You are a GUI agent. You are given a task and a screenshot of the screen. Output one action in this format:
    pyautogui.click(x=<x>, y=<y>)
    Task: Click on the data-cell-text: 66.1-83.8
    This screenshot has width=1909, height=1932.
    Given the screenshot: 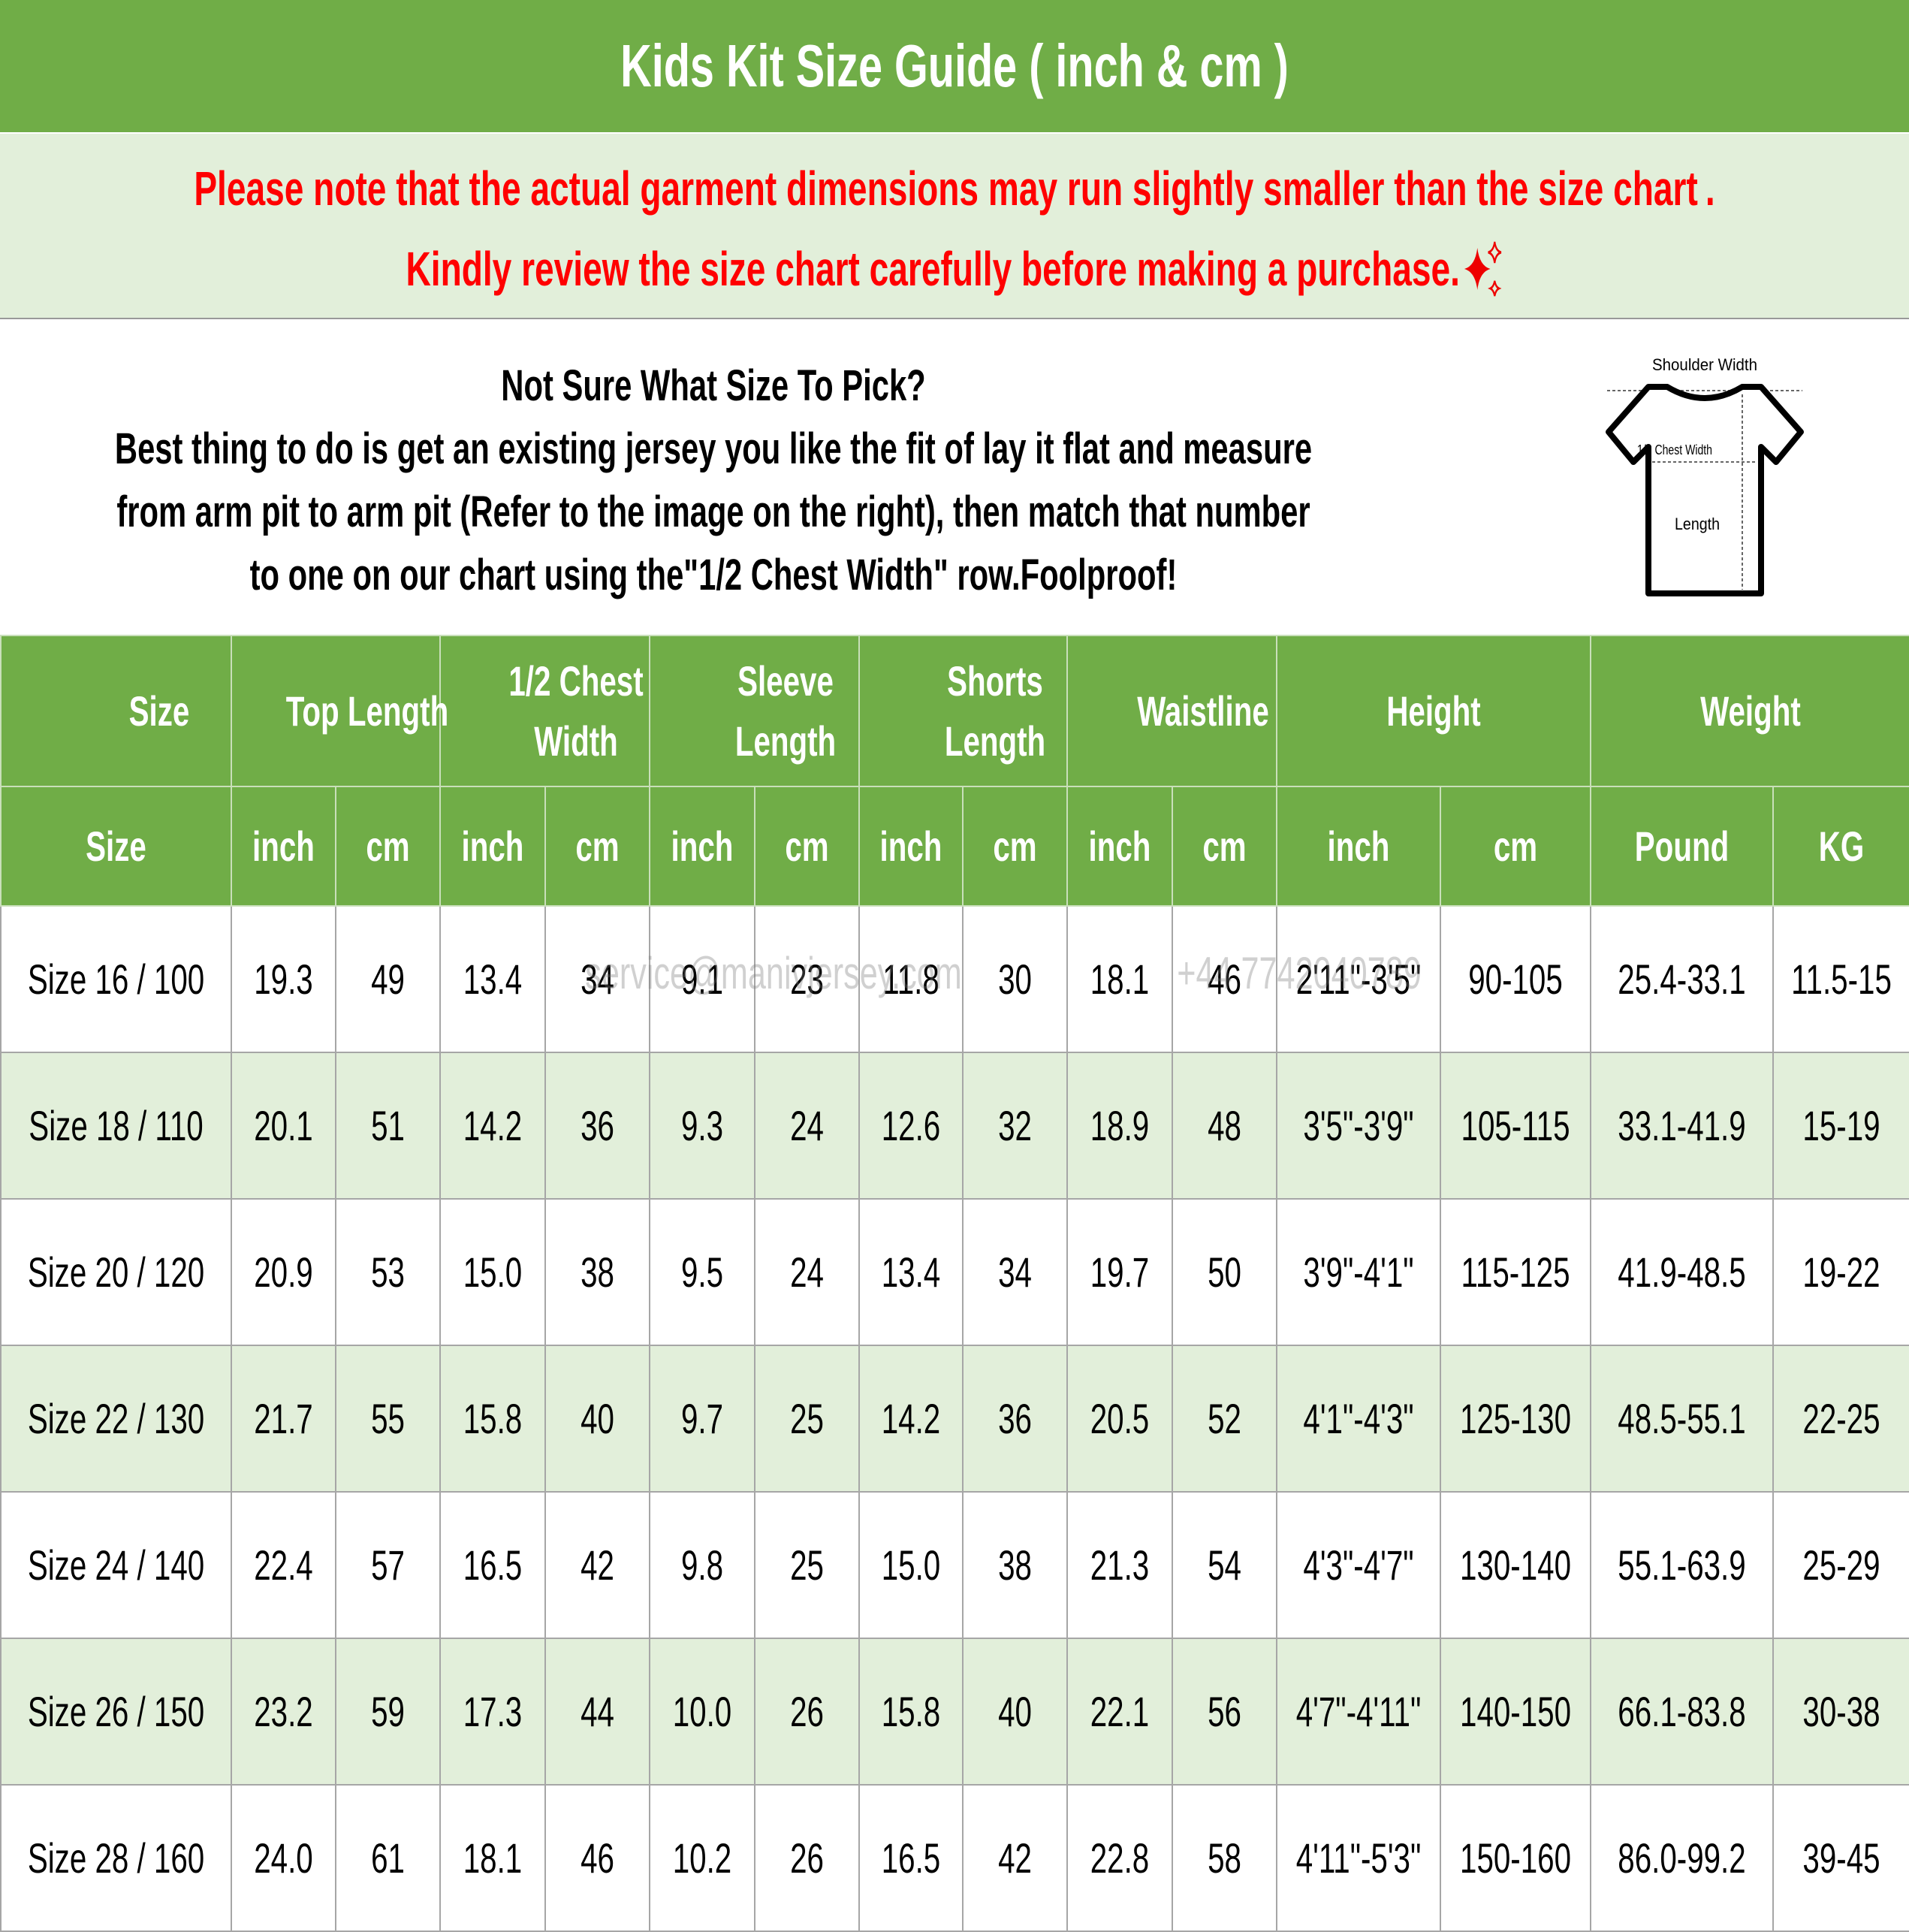 What is the action you would take?
    pyautogui.click(x=1682, y=1711)
    